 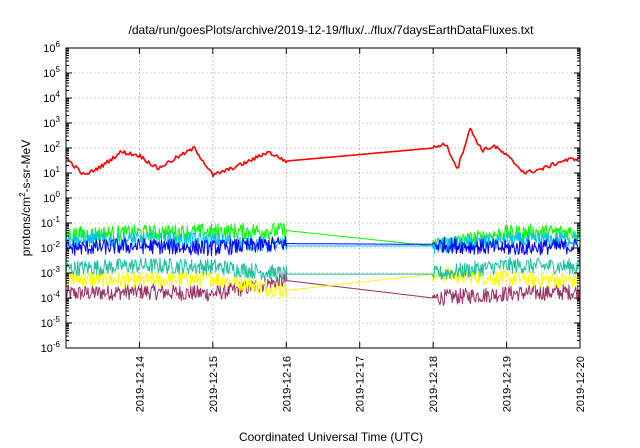 I want to click on y-tick-label: 10⁰, so click(x=51, y=197).